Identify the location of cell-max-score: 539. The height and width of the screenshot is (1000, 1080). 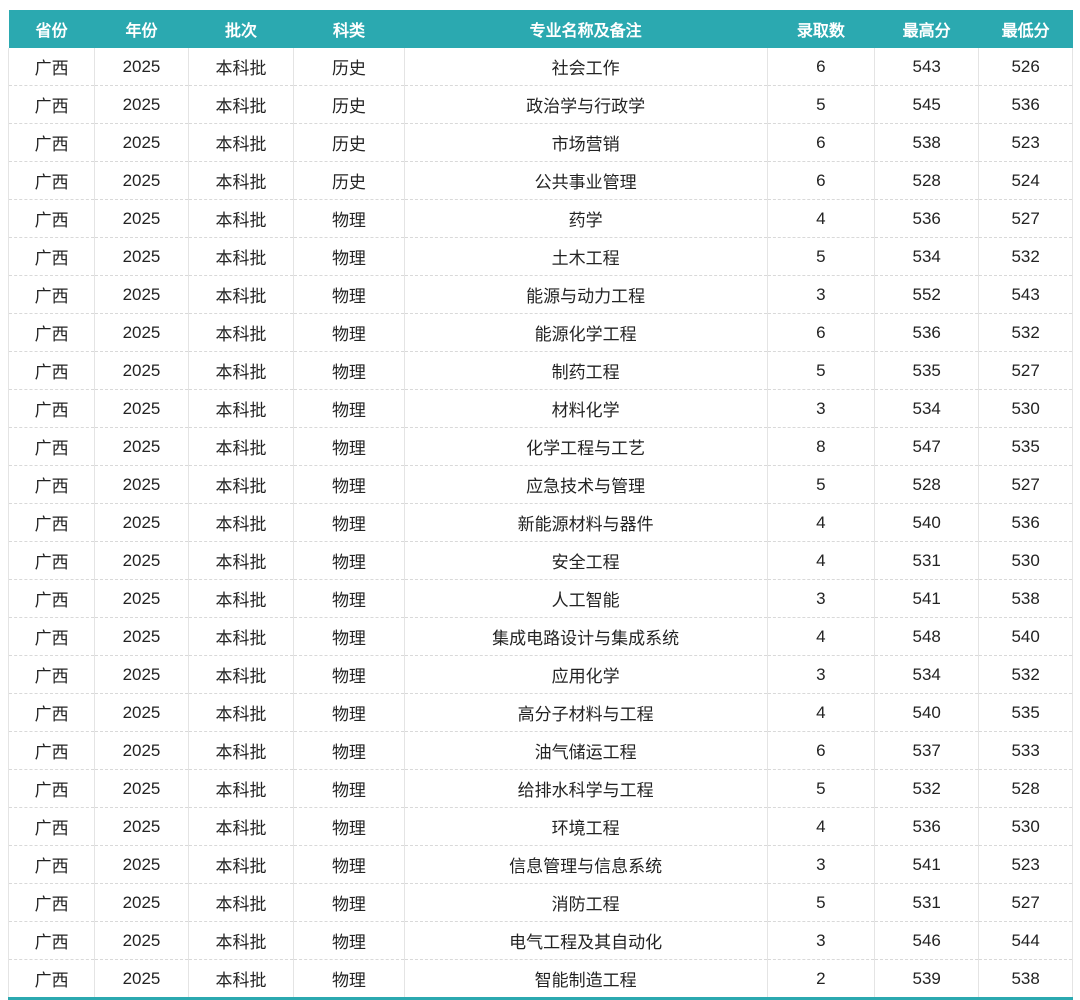
(927, 979).